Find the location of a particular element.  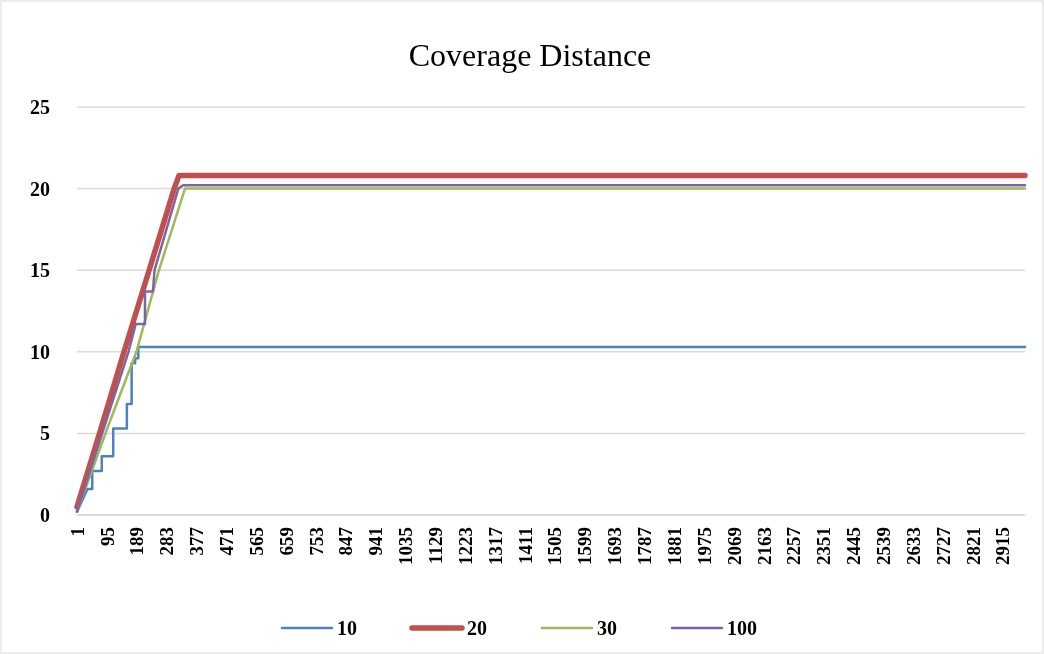

y-tick-label: 10 is located at coordinates (40, 351).